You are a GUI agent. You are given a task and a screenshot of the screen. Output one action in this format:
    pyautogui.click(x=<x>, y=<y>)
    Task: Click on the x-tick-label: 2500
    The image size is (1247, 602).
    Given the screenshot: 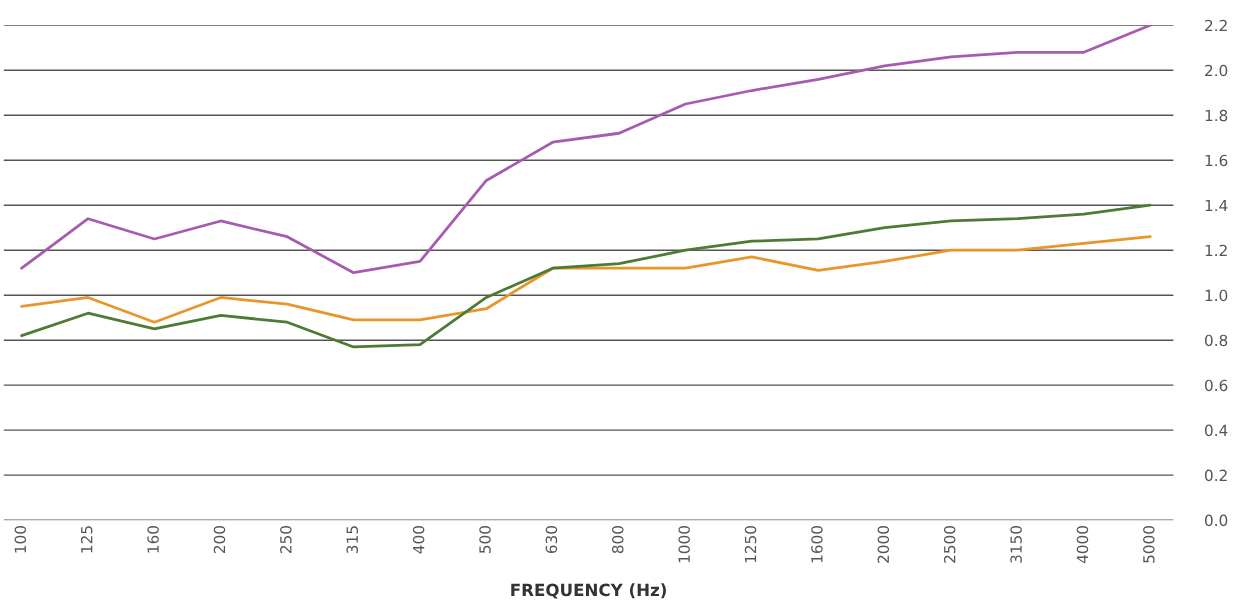 What is the action you would take?
    pyautogui.click(x=949, y=544)
    